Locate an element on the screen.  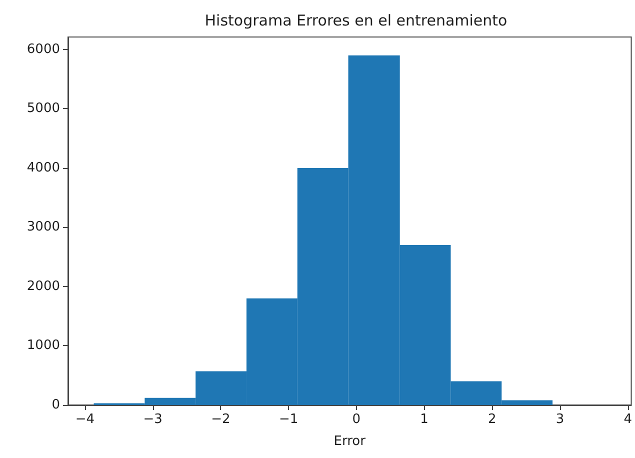
y-tick-label: 0 is located at coordinates (56, 405).